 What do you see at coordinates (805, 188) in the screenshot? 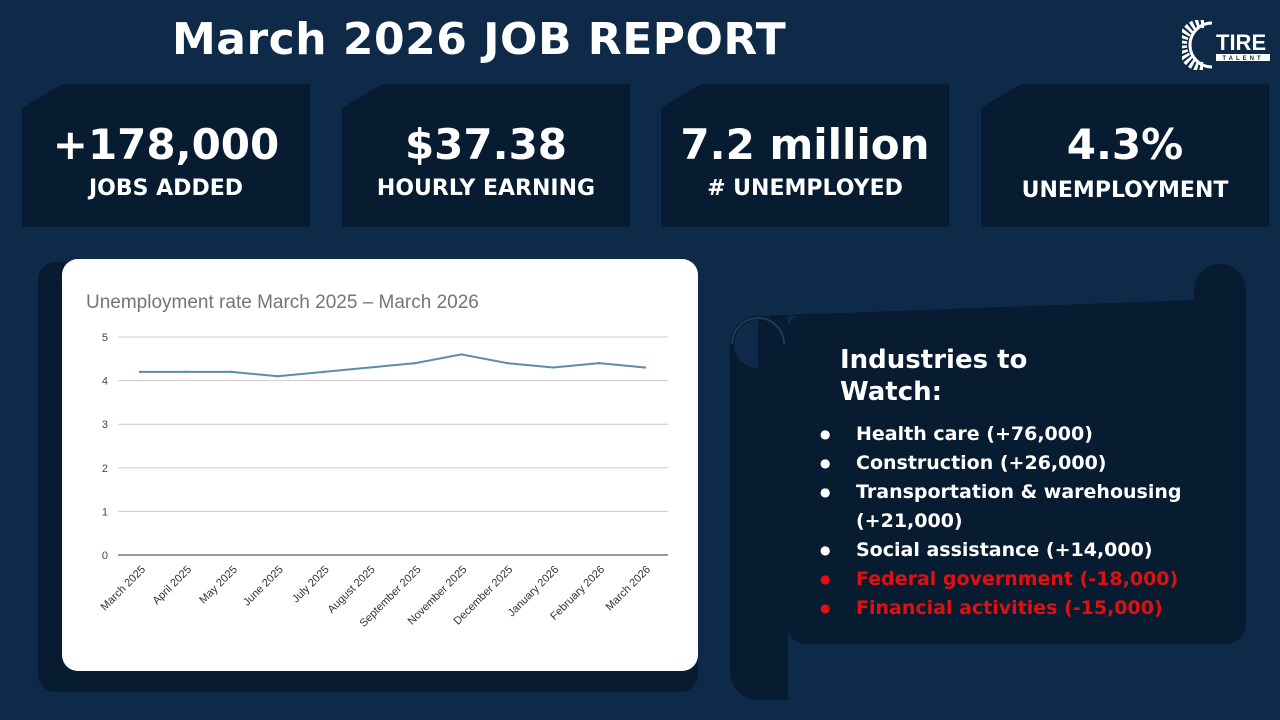
I see `stat-label: # UNEMPLOYED` at bounding box center [805, 188].